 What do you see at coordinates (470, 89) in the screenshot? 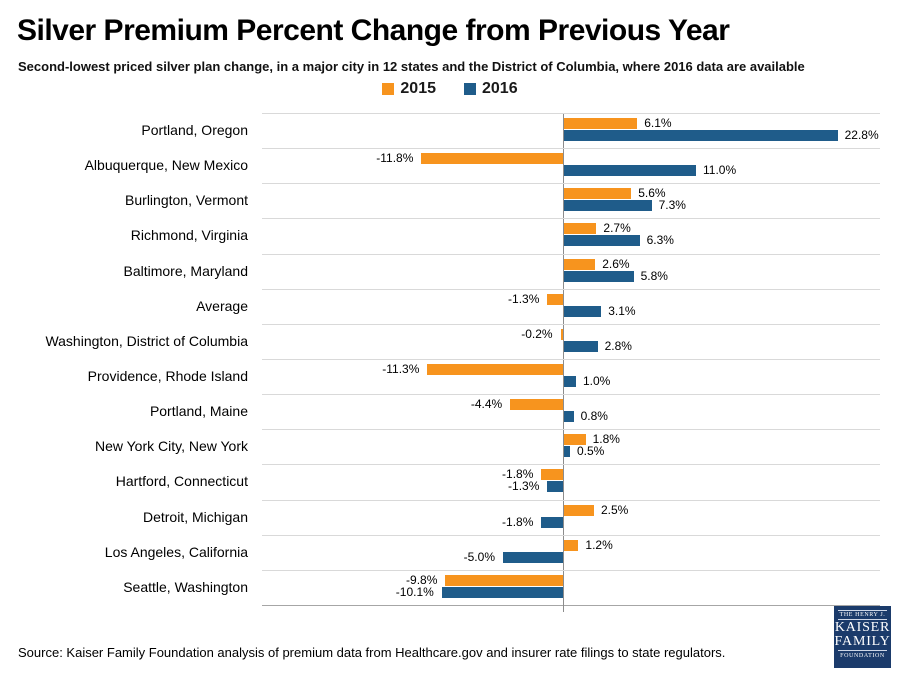
I see `legend-swatch-2016-icon` at bounding box center [470, 89].